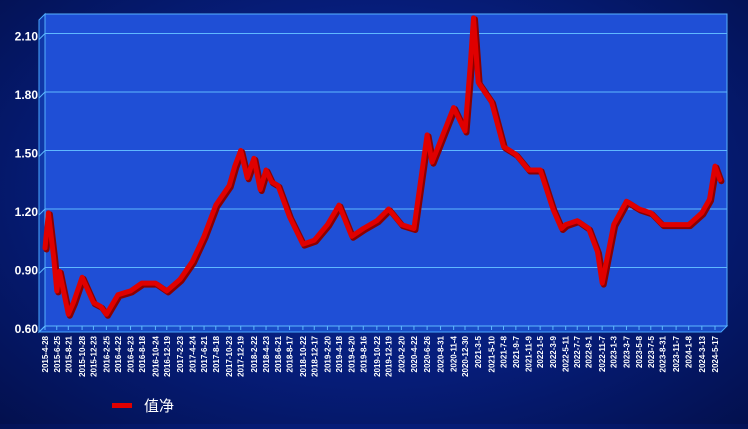 Image resolution: width=748 pixels, height=429 pixels. Describe the element at coordinates (106, 353) in the screenshot. I see `x-tick-label: 2016-2-25` at that location.